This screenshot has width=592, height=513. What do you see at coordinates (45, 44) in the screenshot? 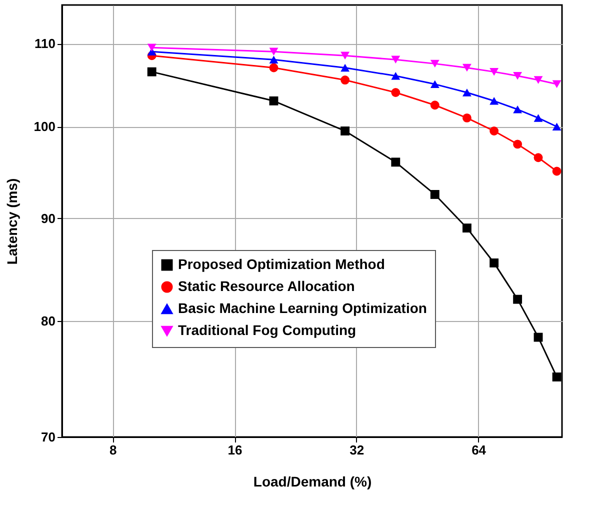
I see `y-tick-label: 110` at bounding box center [45, 44].